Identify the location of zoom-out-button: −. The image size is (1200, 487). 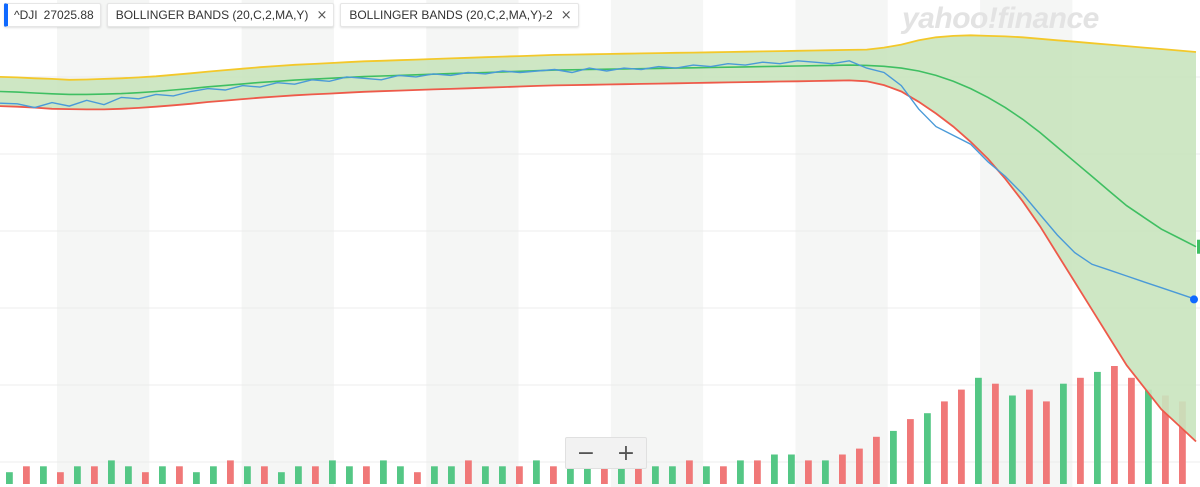
(586, 453).